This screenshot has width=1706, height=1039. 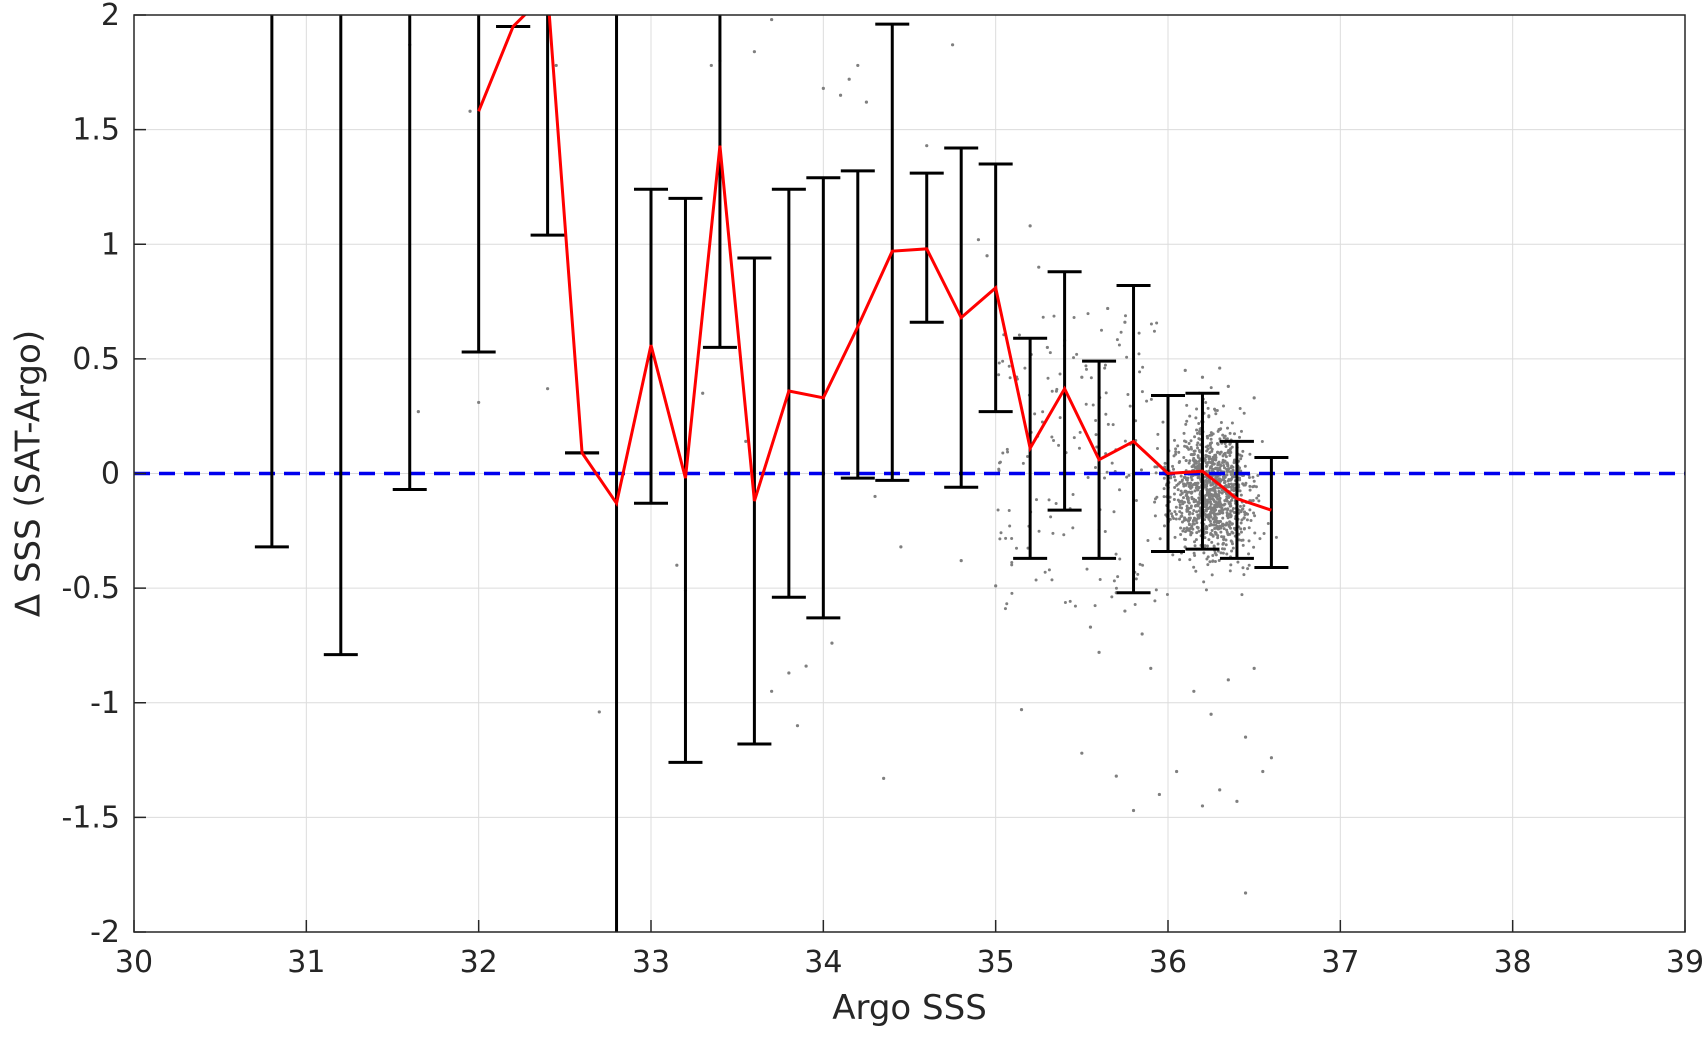 I want to click on x-tick-label: 38, so click(x=1513, y=962).